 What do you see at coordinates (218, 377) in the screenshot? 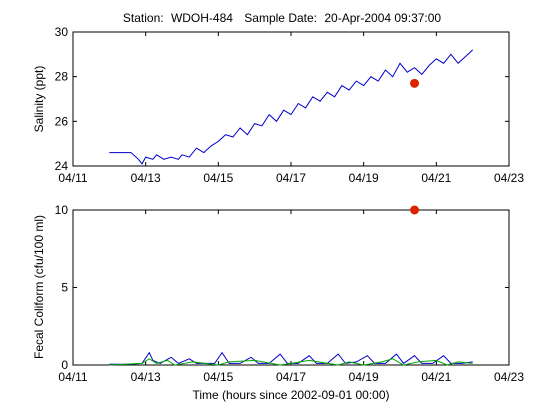
I see `fecal-x-tick-label: 04/15` at bounding box center [218, 377].